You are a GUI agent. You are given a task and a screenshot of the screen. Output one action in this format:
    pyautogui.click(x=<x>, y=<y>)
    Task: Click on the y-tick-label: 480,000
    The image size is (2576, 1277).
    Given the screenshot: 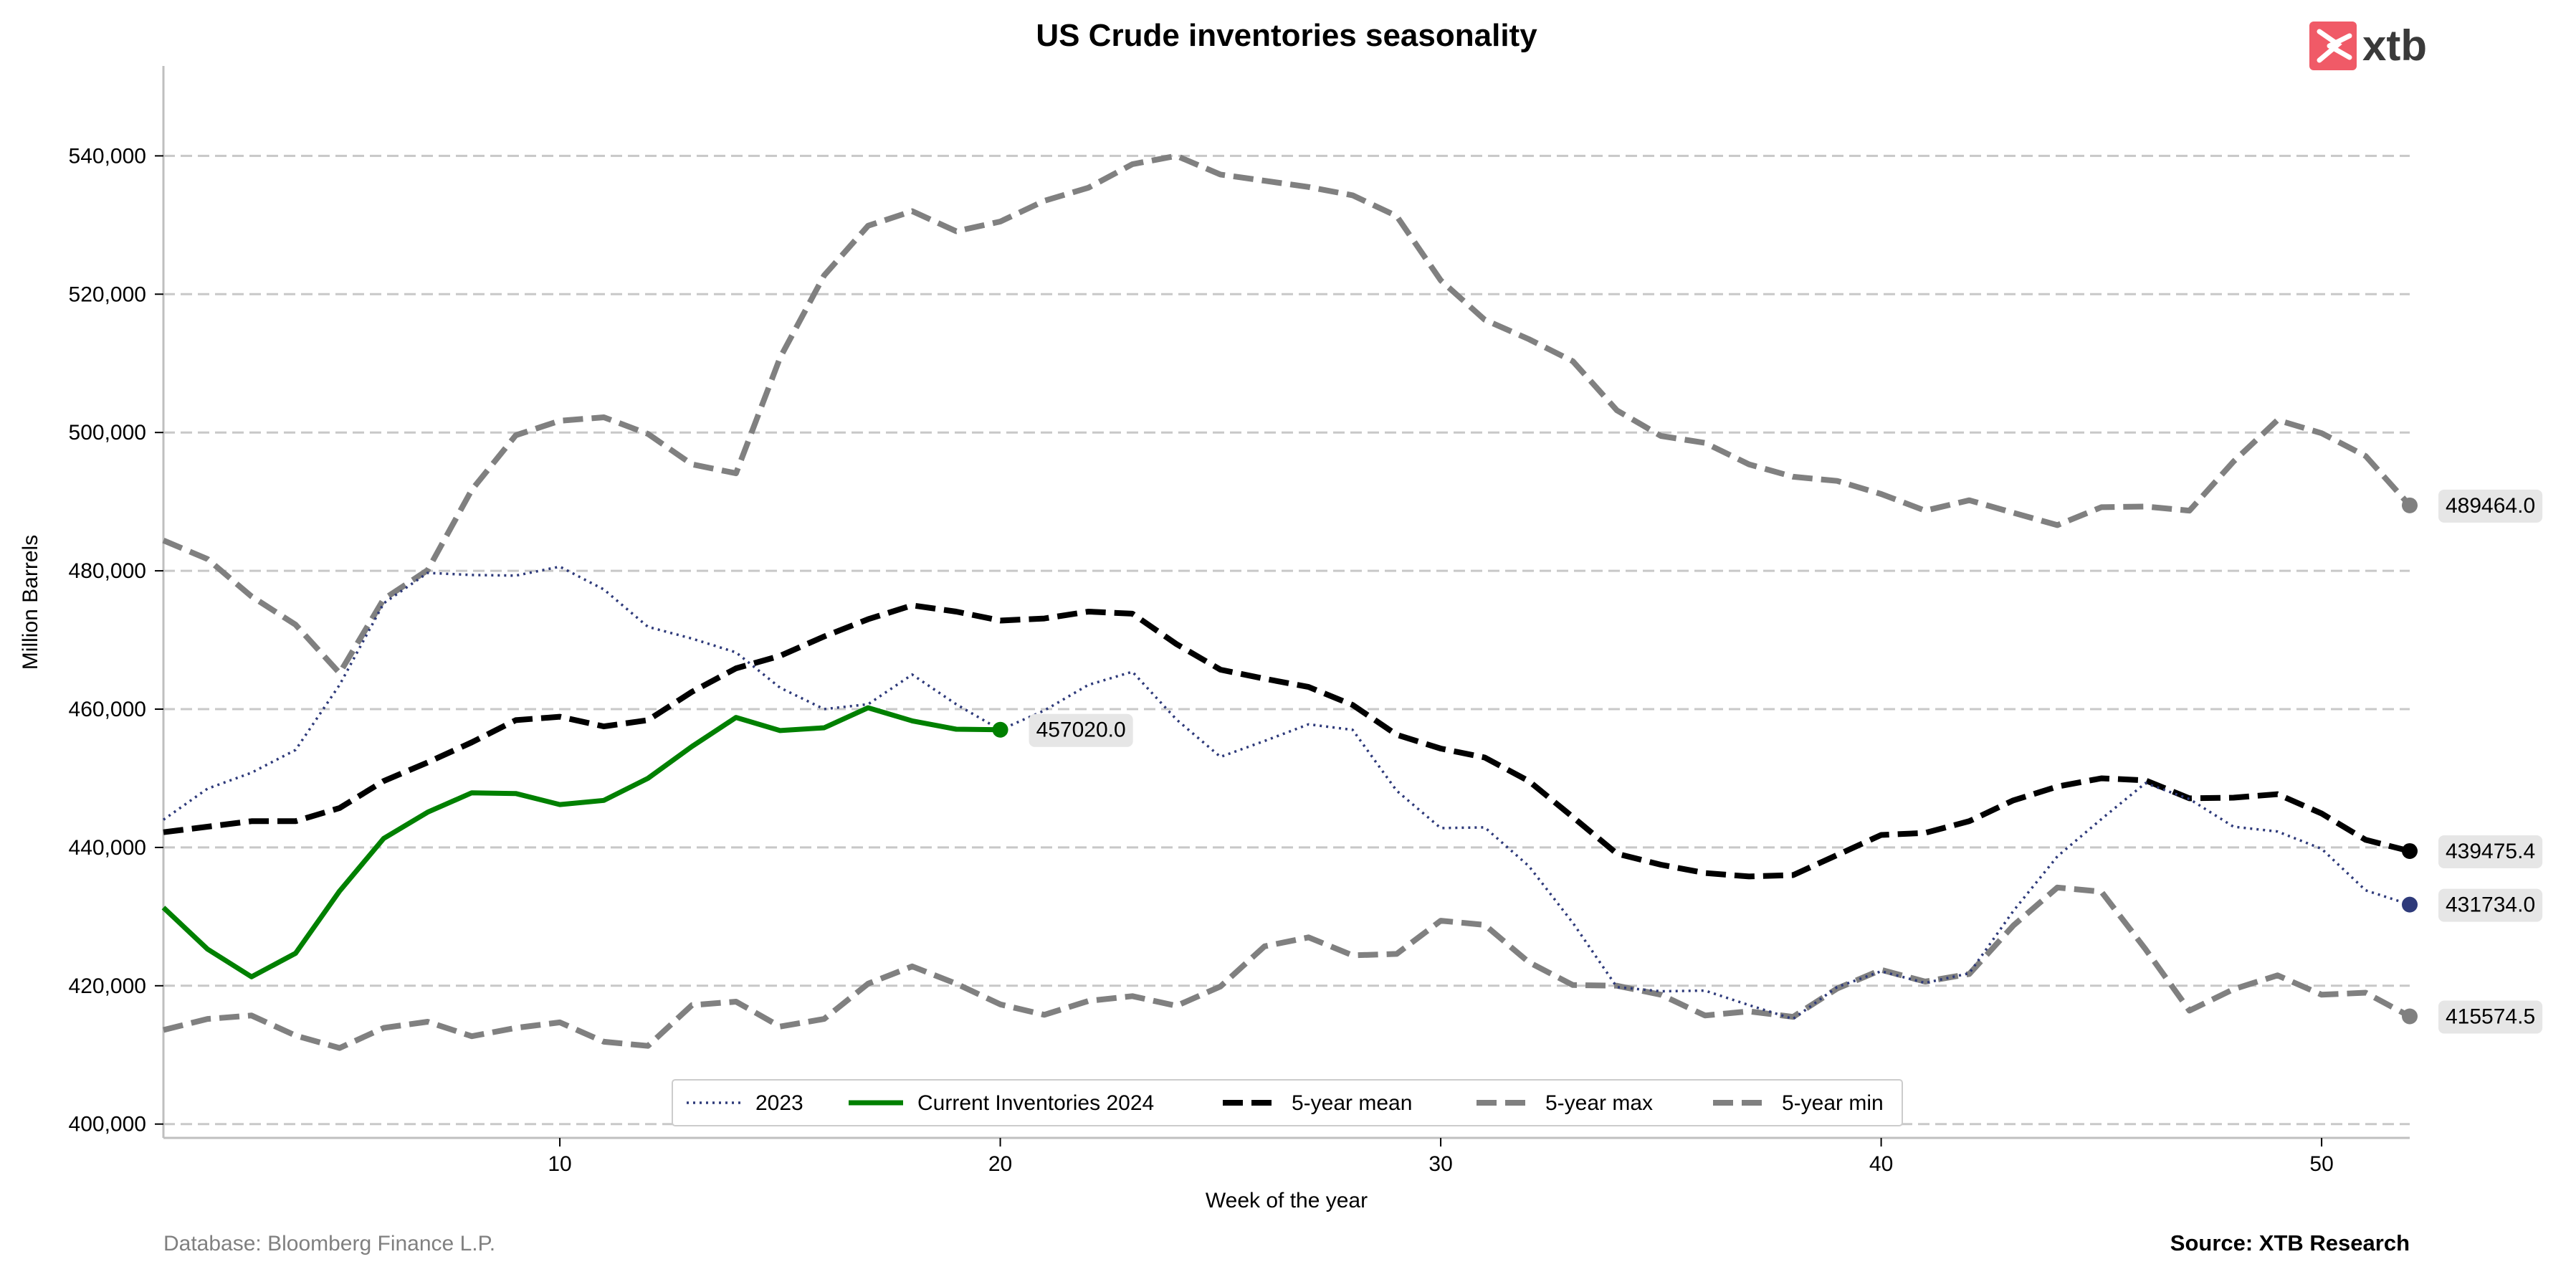 What is the action you would take?
    pyautogui.click(x=107, y=571)
    